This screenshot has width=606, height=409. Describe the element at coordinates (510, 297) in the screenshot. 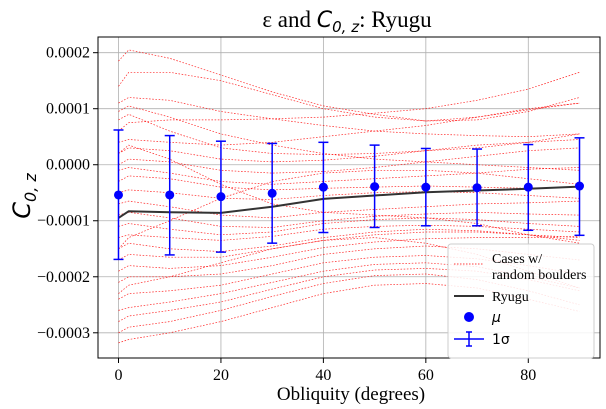

I see `legend-ryugu-label: Ryugu` at that location.